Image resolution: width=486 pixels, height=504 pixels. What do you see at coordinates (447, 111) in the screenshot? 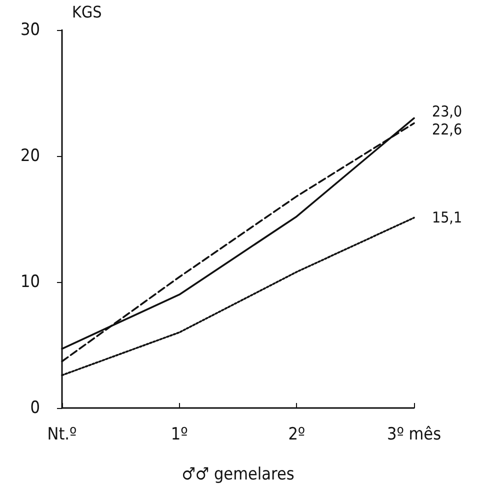
I see `data-label: 23,0` at bounding box center [447, 111].